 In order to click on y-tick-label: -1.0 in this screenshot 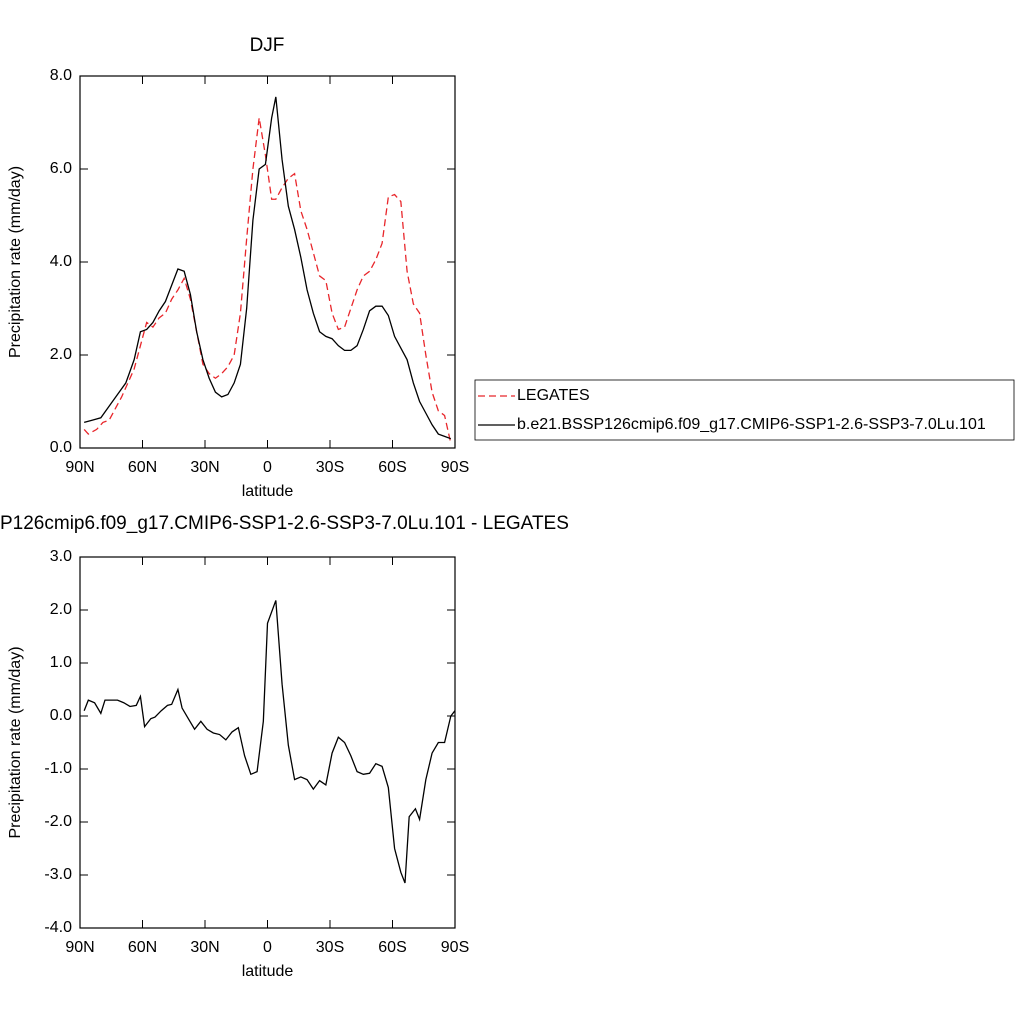, I will do `click(58, 768)`.